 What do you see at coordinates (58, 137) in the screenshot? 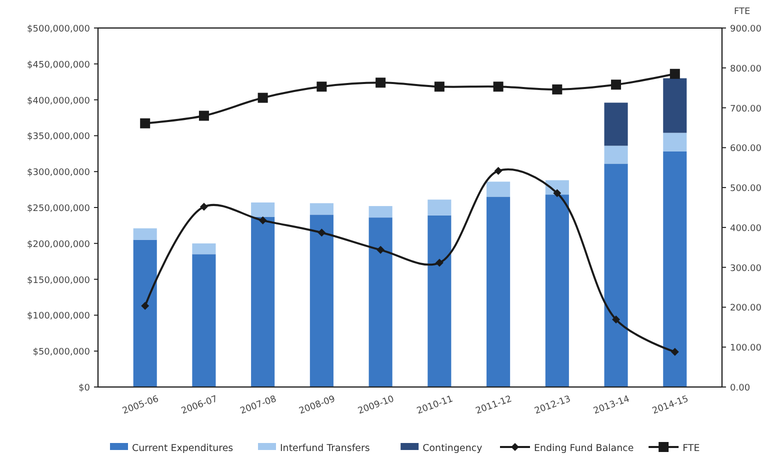
I see `y-tick-label: $350,000,000` at bounding box center [58, 137].